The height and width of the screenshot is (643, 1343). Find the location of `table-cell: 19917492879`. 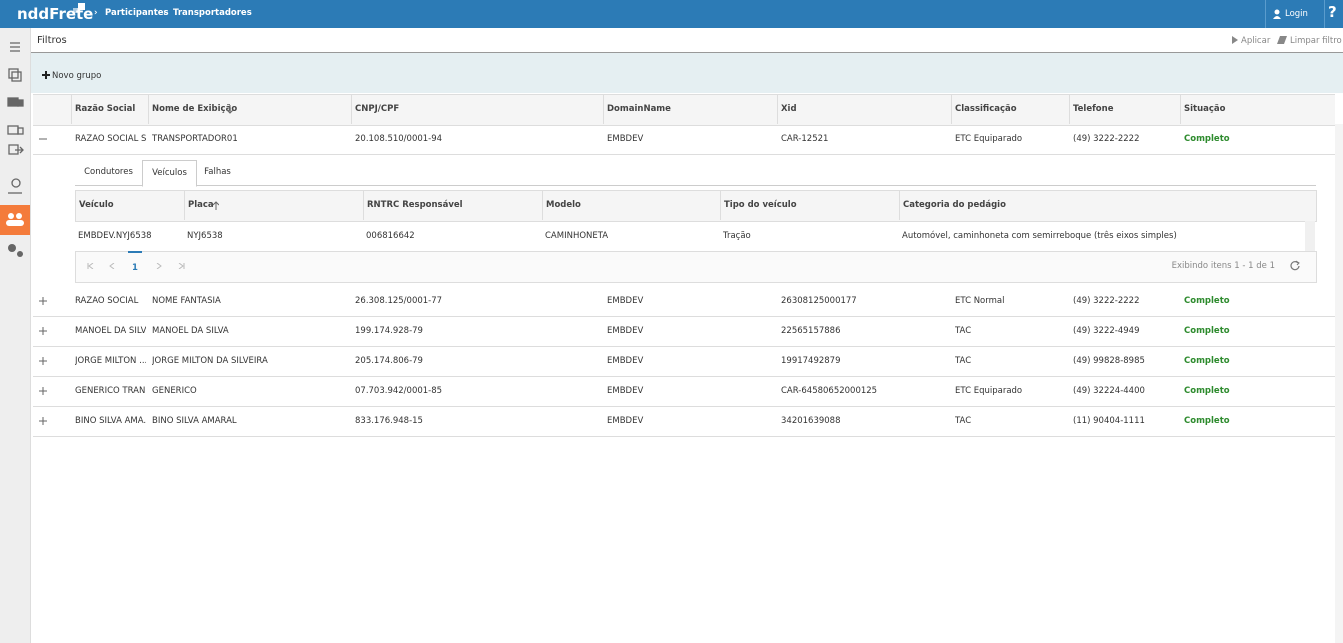

table-cell: 19917492879 is located at coordinates (865, 361).